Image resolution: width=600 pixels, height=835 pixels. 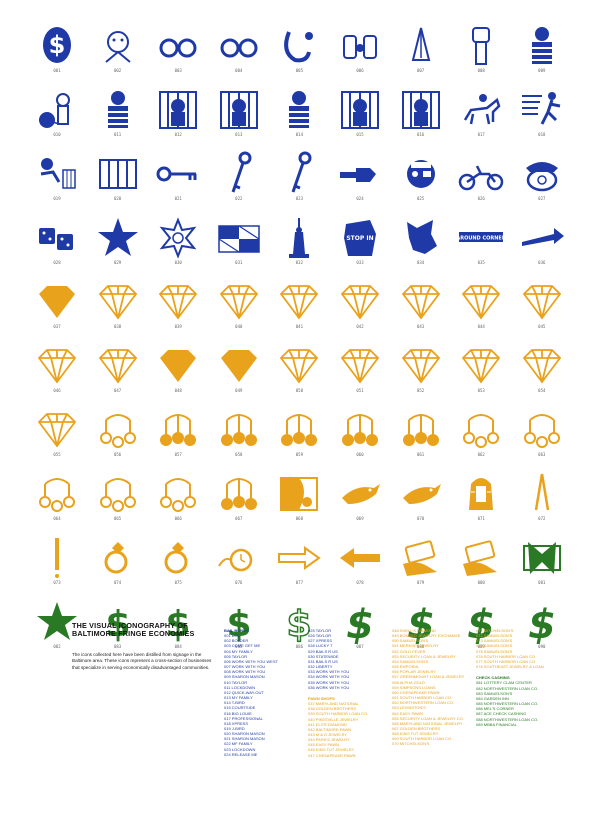 What do you see at coordinates (423, 703) in the screenshot?
I see `legend-entry: 062 NORTHWESTERN LOAN CO.` at bounding box center [423, 703].